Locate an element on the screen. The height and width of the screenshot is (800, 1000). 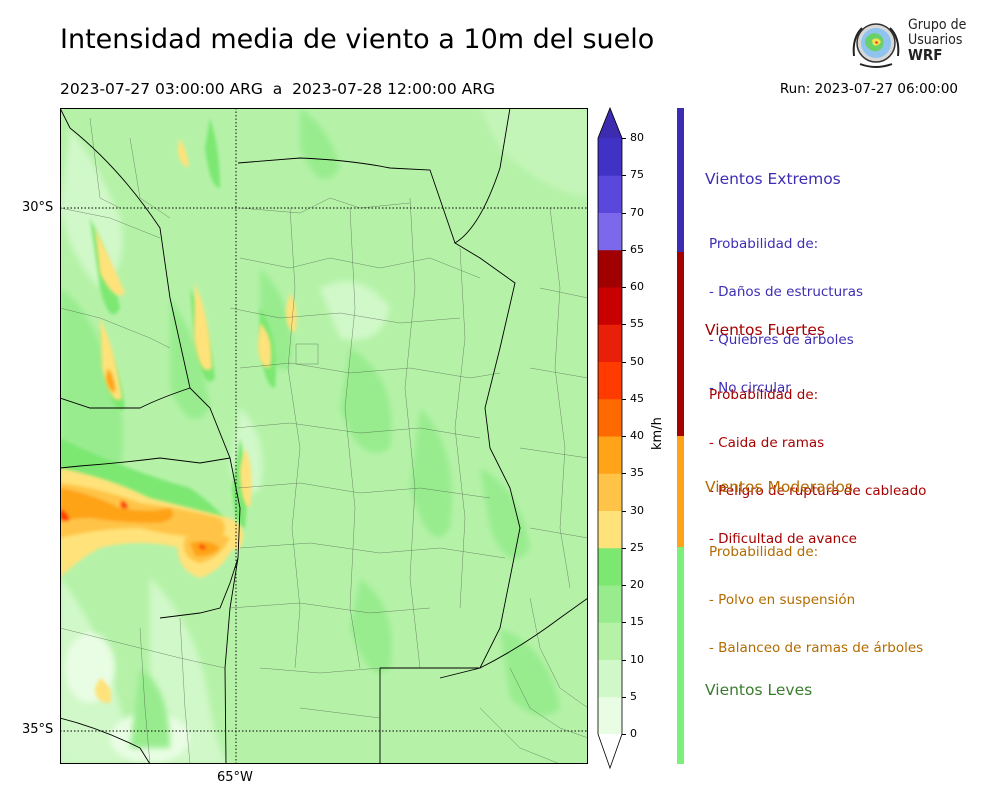
colorbar-tick-label: 30 is located at coordinates (637, 510).